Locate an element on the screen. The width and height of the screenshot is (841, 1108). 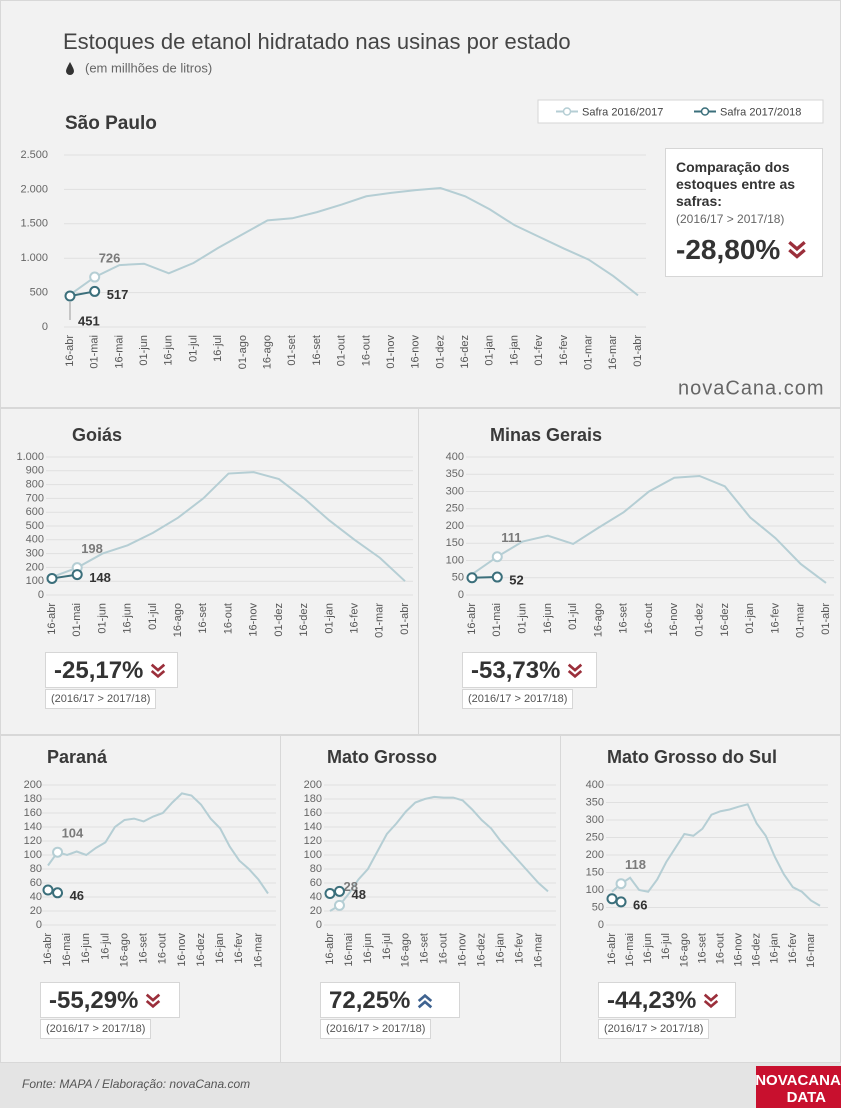
data-label: 726 is located at coordinates (110, 257).